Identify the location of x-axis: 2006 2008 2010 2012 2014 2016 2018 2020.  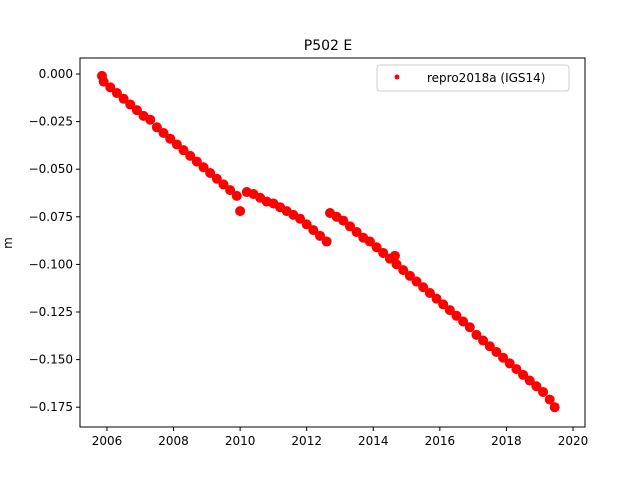
(340, 437).